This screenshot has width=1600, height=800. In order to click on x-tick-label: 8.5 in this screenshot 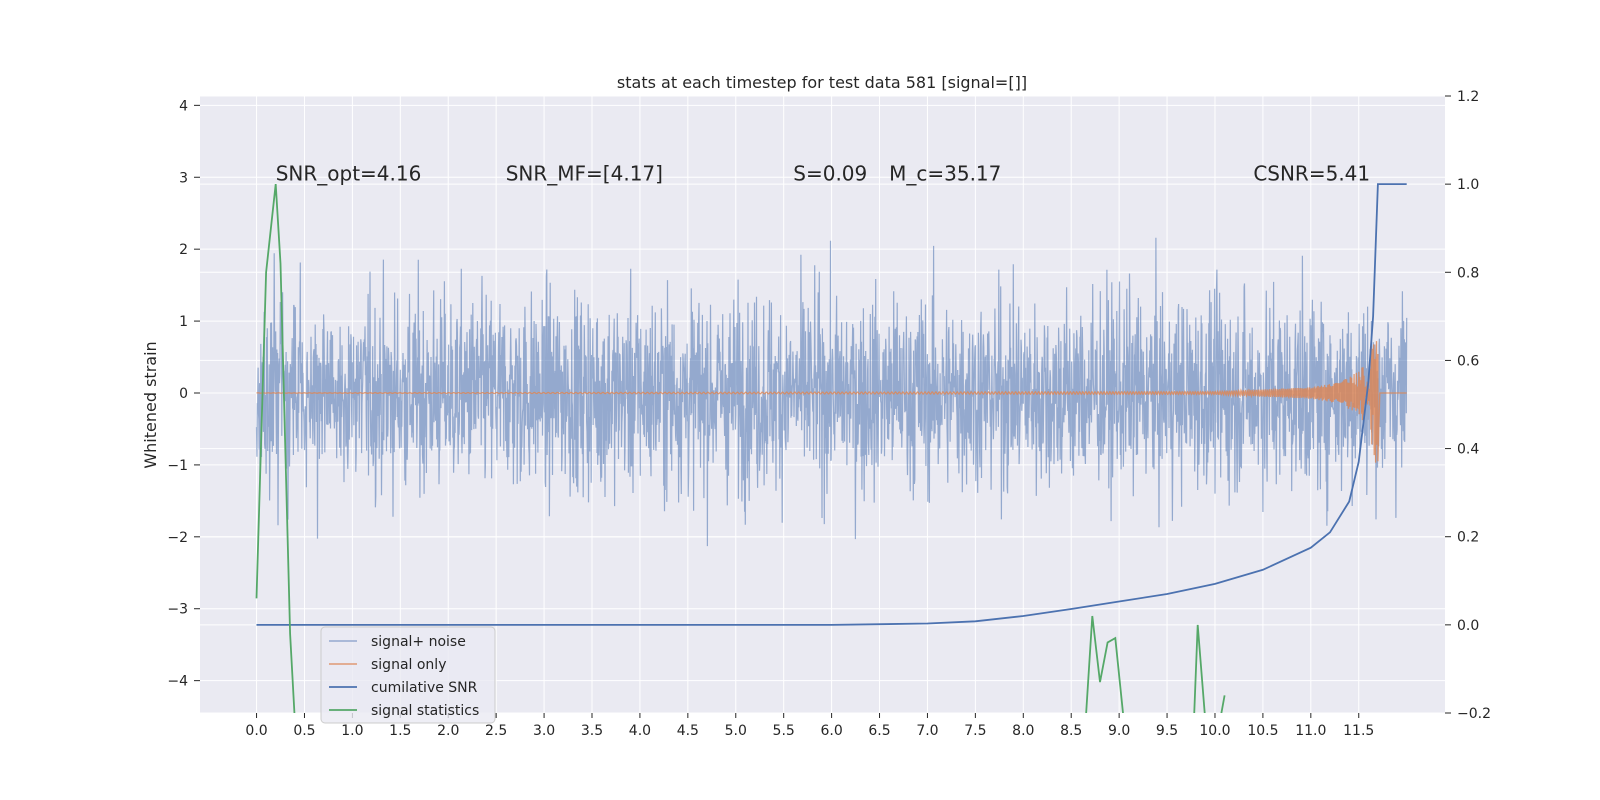, I will do `click(1071, 731)`.